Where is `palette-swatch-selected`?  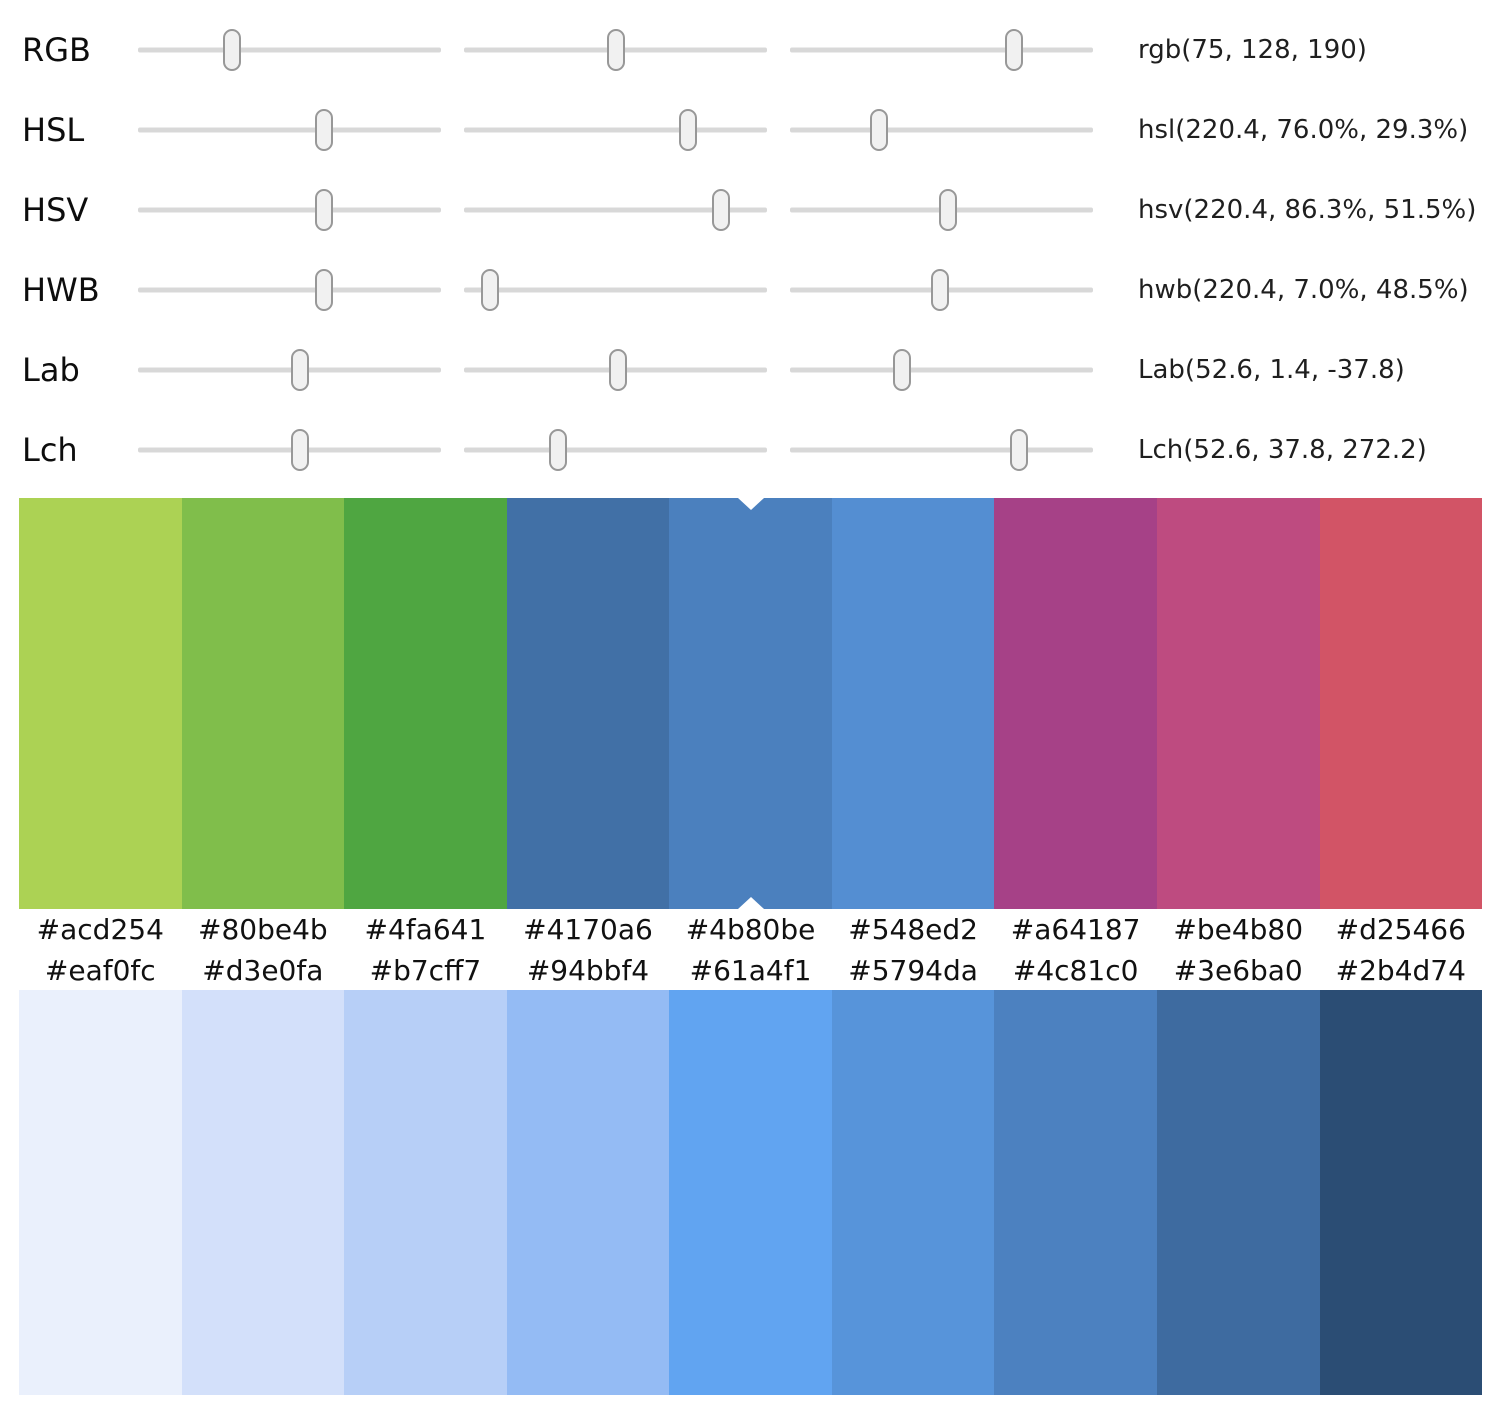 palette-swatch-selected is located at coordinates (750, 703).